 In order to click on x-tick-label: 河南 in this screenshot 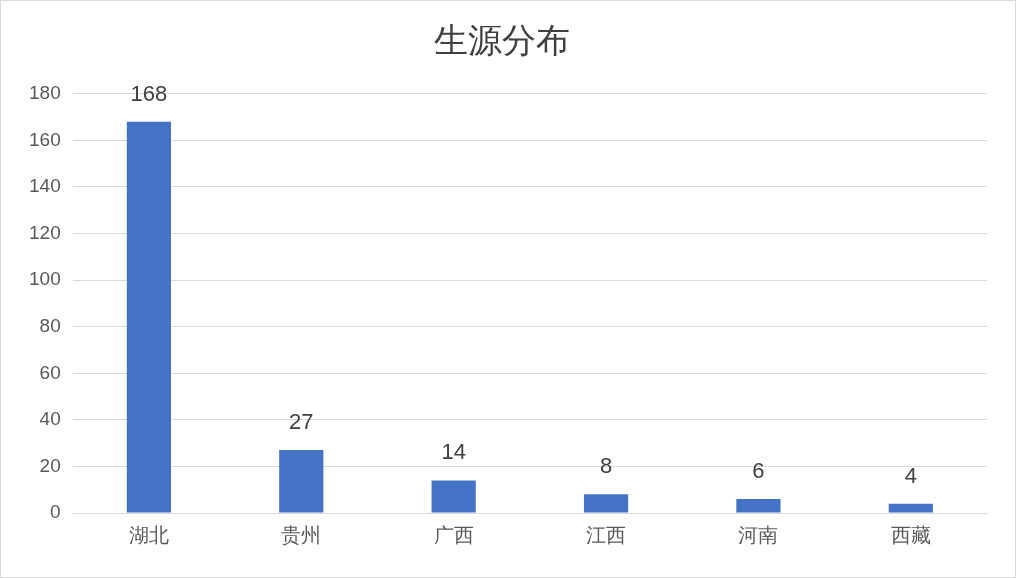, I will do `click(758, 535)`.